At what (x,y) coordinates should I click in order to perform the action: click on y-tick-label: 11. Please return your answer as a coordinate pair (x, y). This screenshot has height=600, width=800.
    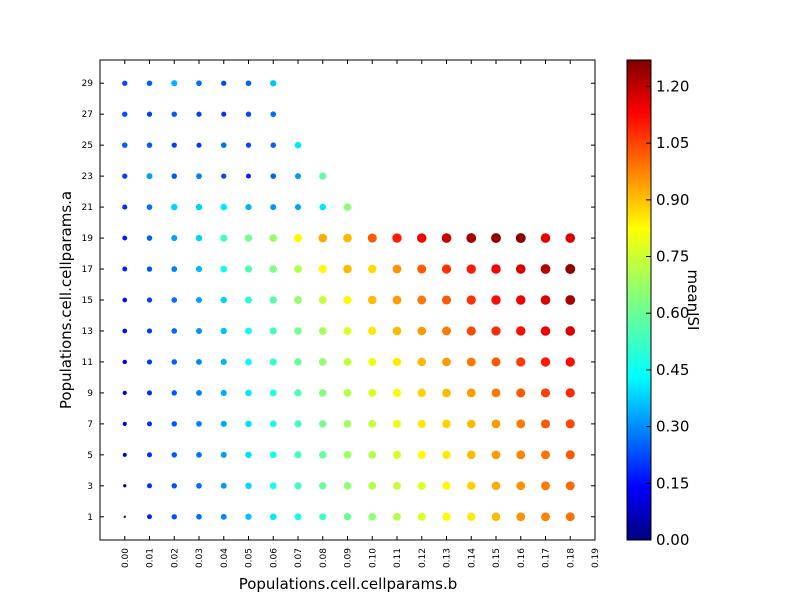
    Looking at the image, I should click on (87, 363).